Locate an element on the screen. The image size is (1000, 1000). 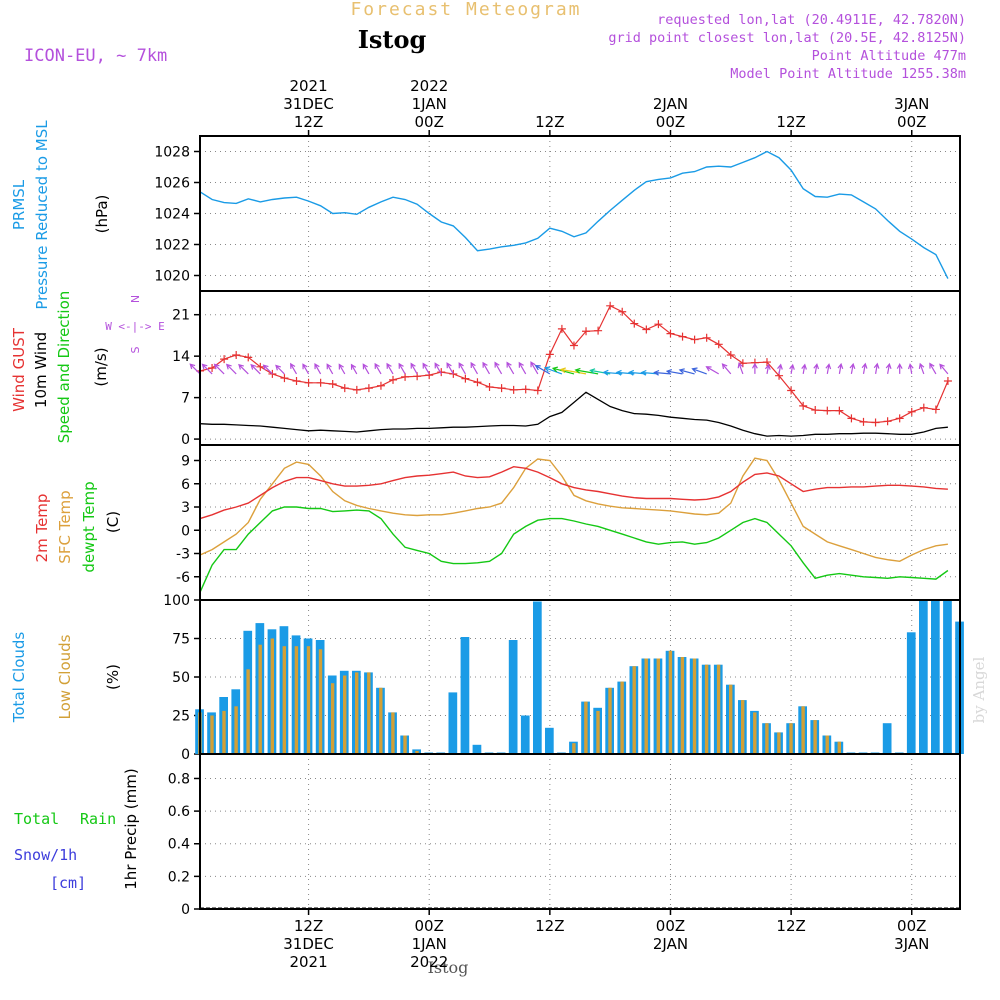
y-tick-label: -3 is located at coordinates (183, 555).